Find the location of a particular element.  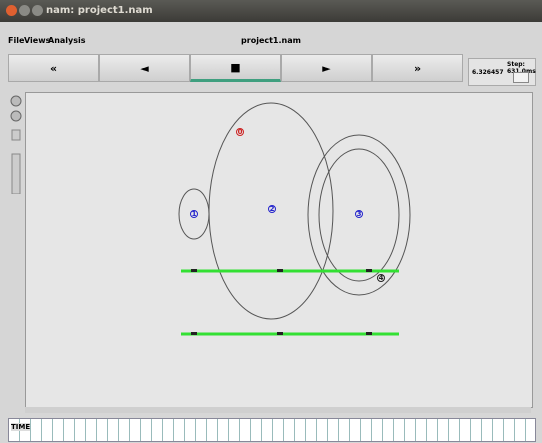

slider is located at coordinates (16, 173).